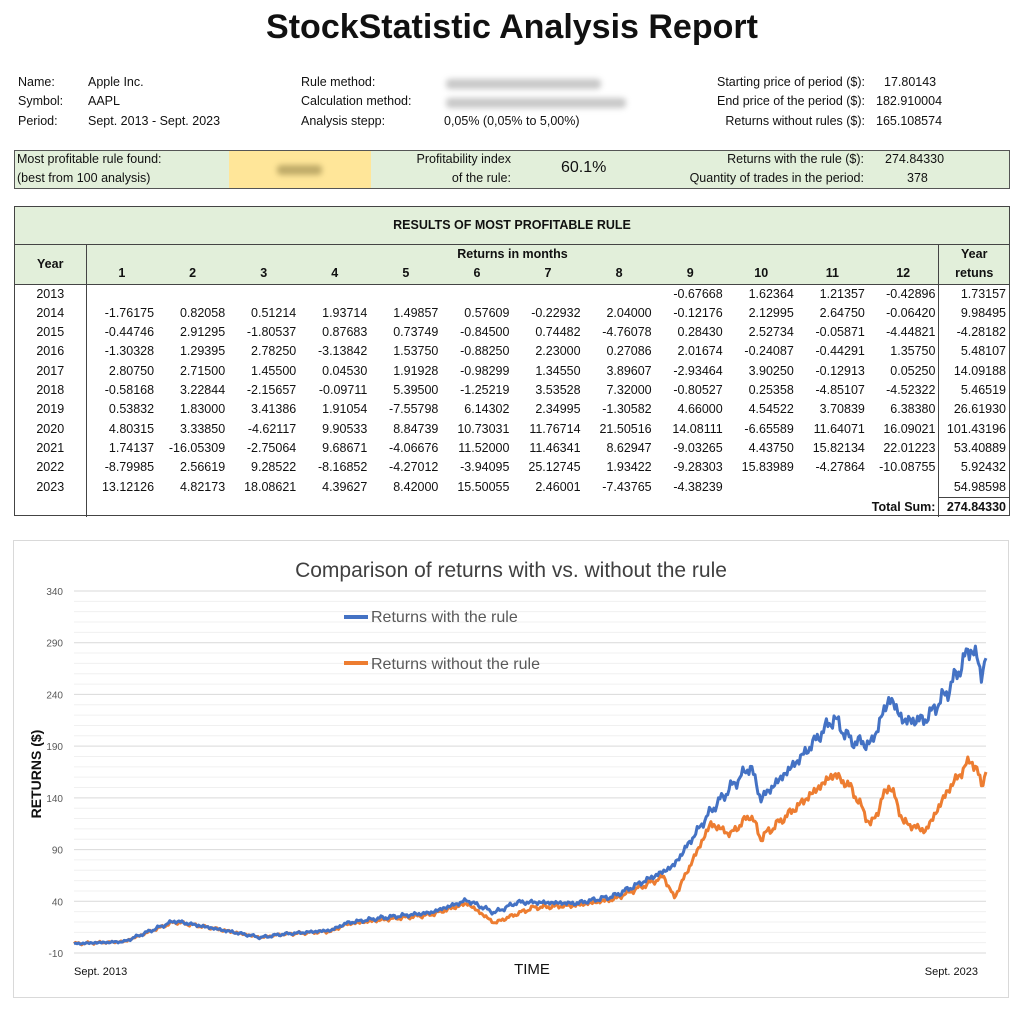  What do you see at coordinates (973, 487) in the screenshot?
I see `year-return-cell: 54.98598` at bounding box center [973, 487].